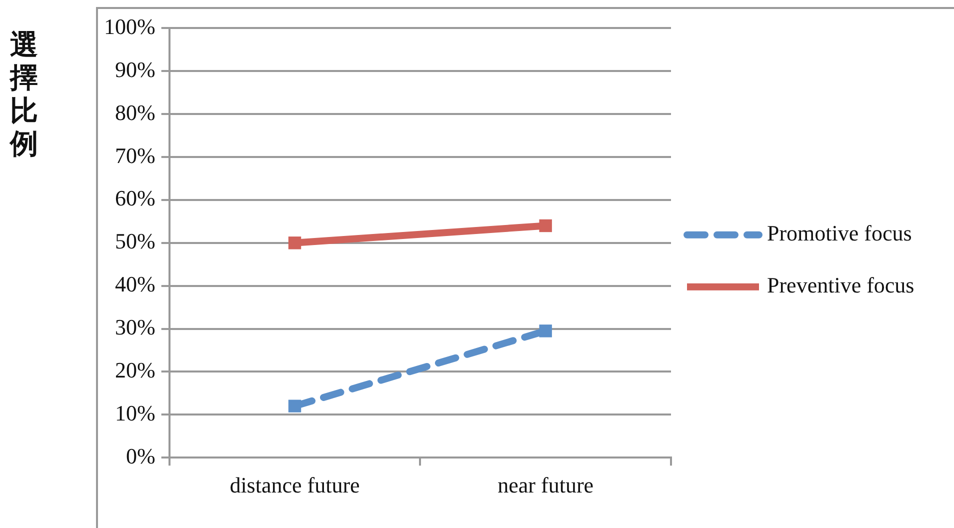 The height and width of the screenshot is (528, 954). What do you see at coordinates (135, 69) in the screenshot?
I see `y-tick-label: 90%` at bounding box center [135, 69].